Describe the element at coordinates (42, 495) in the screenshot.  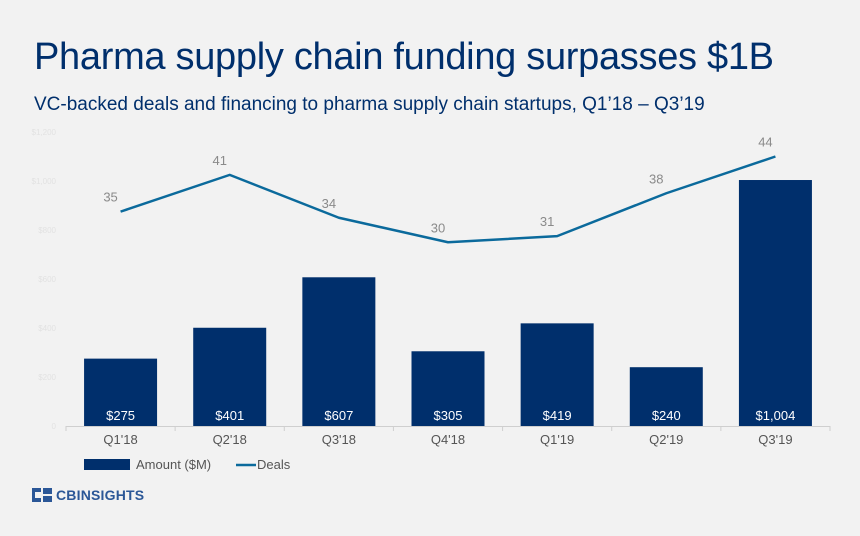
I see `cb-logo-icon` at that location.